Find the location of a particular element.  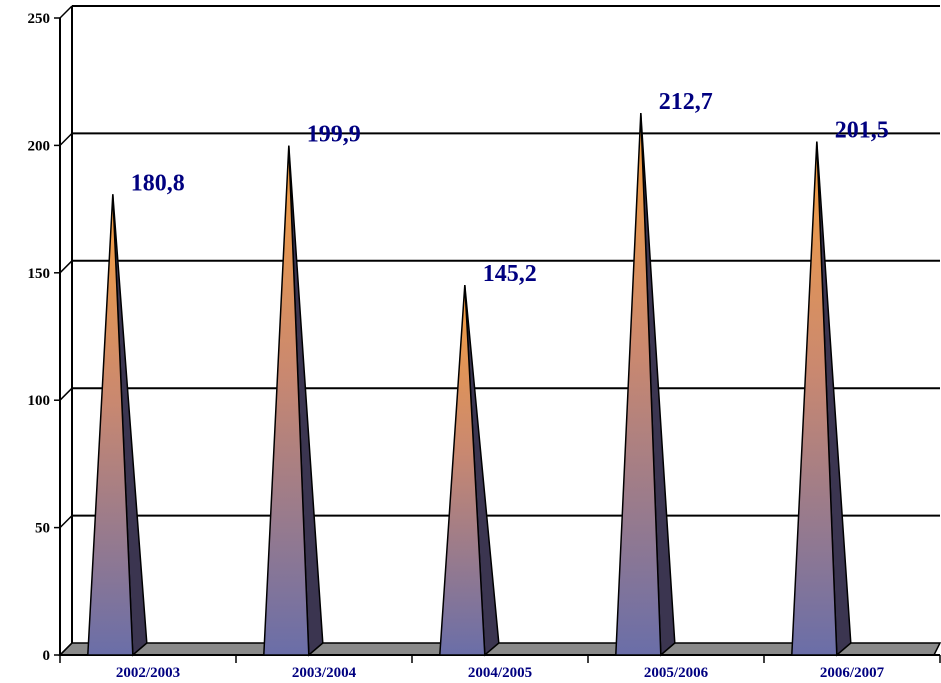

bar-2003/2004 is located at coordinates (293, 401).